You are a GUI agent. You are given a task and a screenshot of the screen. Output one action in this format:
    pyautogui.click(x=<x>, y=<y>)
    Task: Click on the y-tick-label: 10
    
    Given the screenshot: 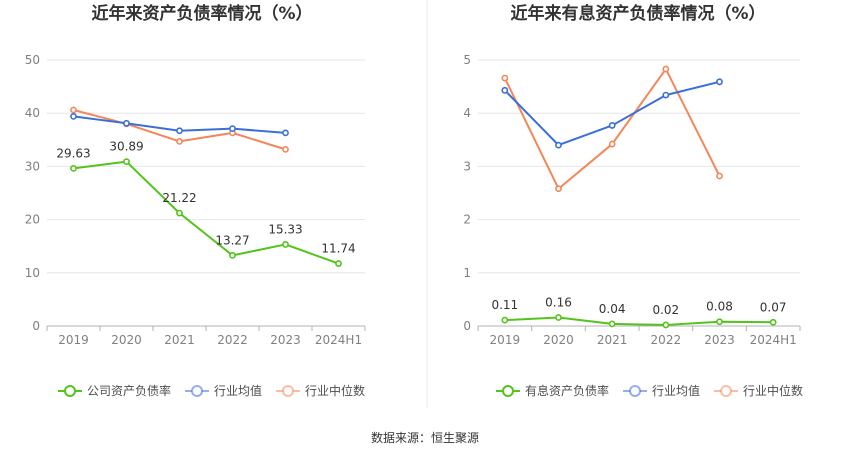 What is the action you would take?
    pyautogui.click(x=32, y=273)
    